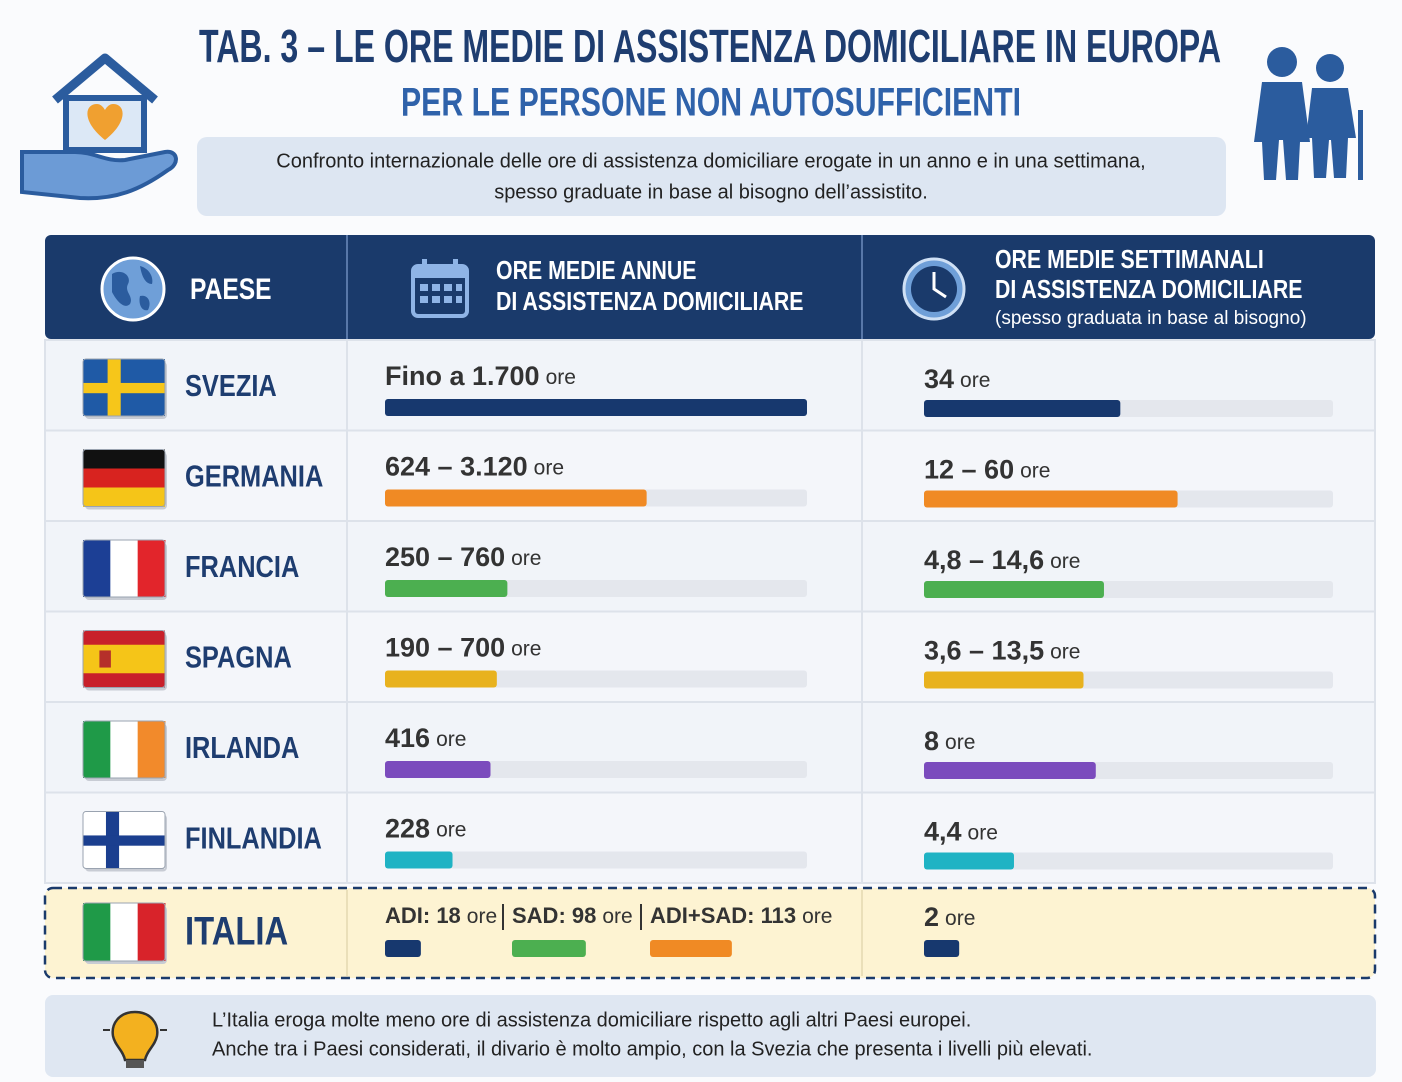 The image size is (1402, 1082). Describe the element at coordinates (135, 1039) in the screenshot. I see `bulb-icon` at that location.